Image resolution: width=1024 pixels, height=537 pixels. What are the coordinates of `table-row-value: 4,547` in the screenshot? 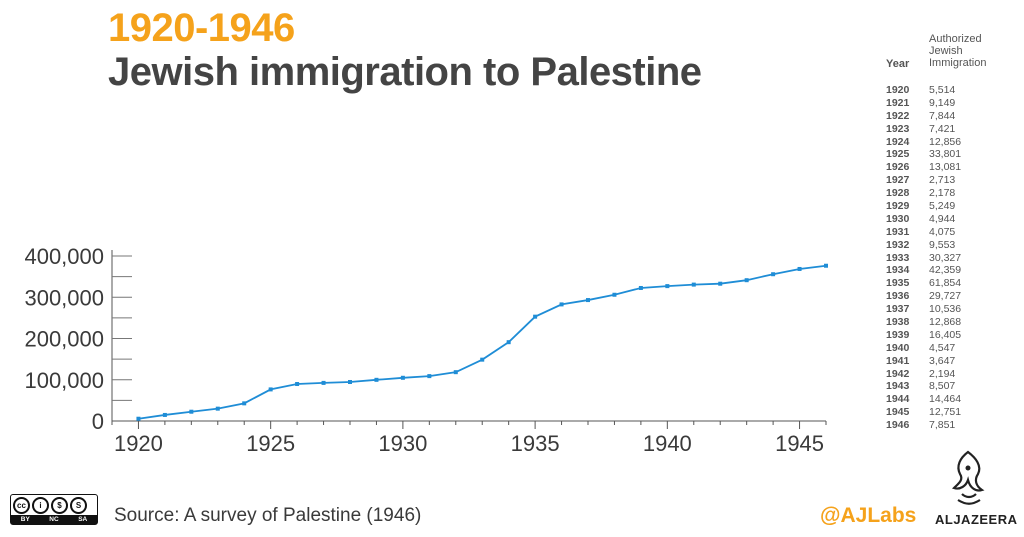 It's located at (942, 347).